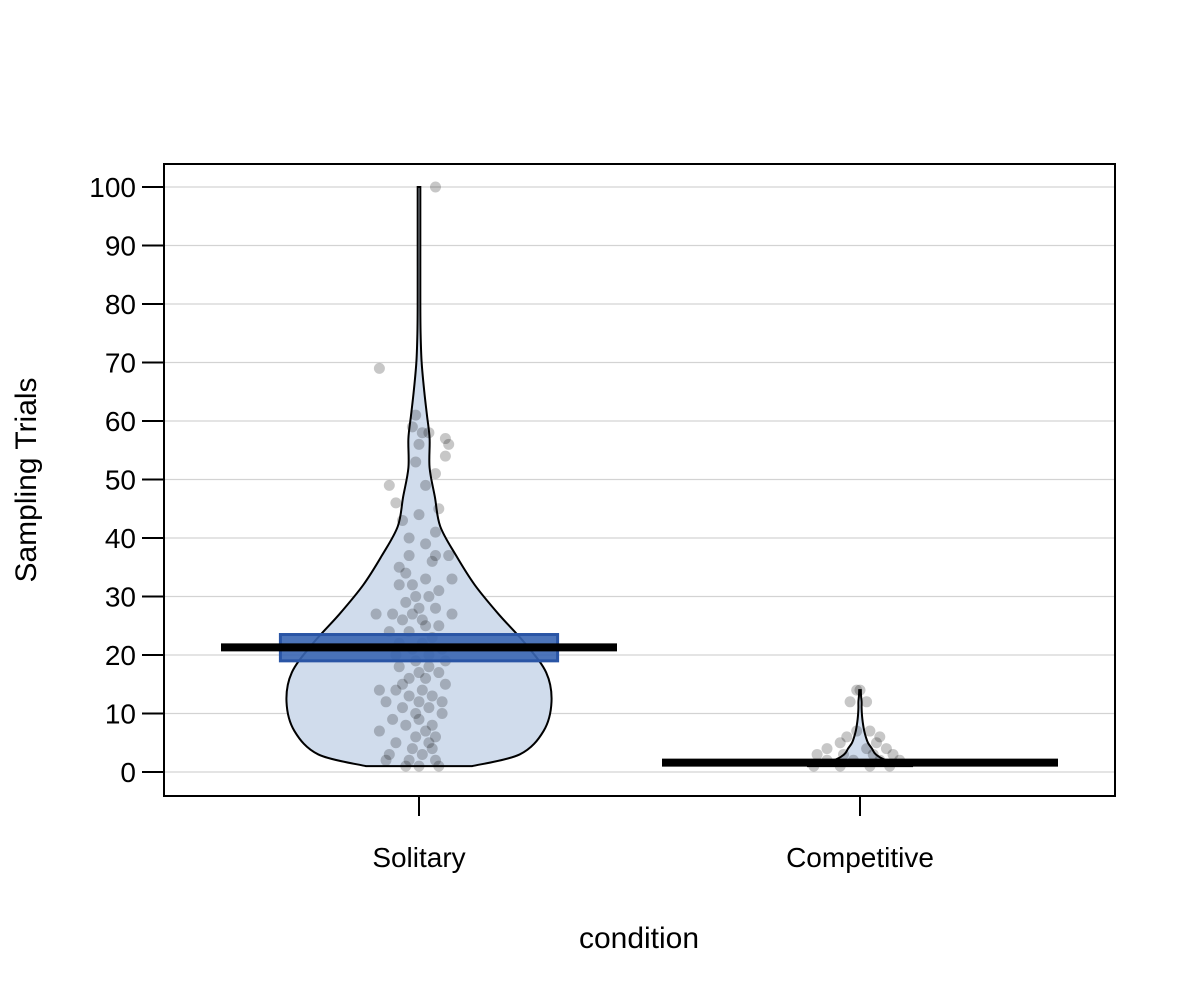  Describe the element at coordinates (120, 421) in the screenshot. I see `y-tick-label: 60` at that location.